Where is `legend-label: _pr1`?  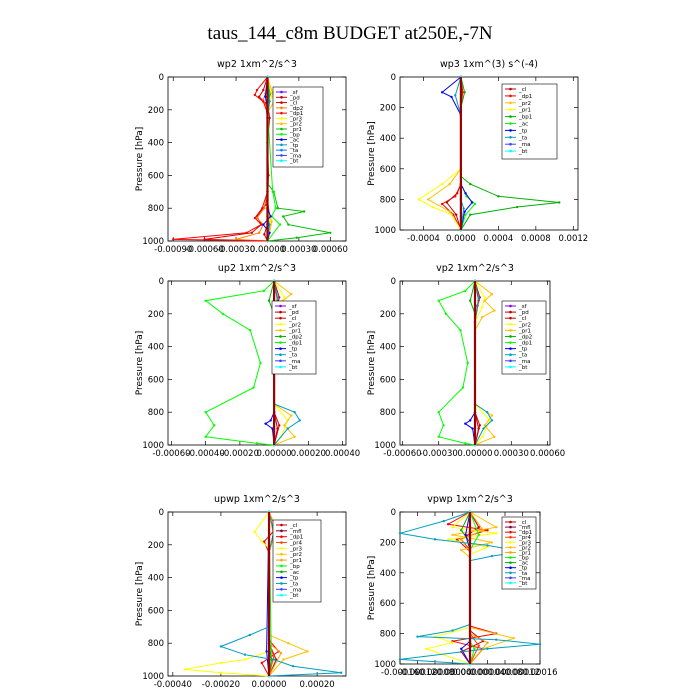
legend-label: _pr1 is located at coordinates (295, 130).